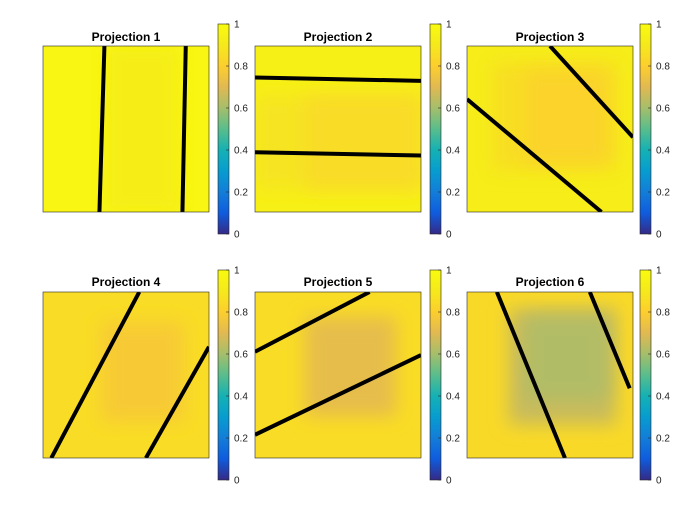 Image resolution: width=677 pixels, height=508 pixels. I want to click on panel-5: Projection 5 0 0.2 0.4 0.6 0.8 1, so click(357, 376).